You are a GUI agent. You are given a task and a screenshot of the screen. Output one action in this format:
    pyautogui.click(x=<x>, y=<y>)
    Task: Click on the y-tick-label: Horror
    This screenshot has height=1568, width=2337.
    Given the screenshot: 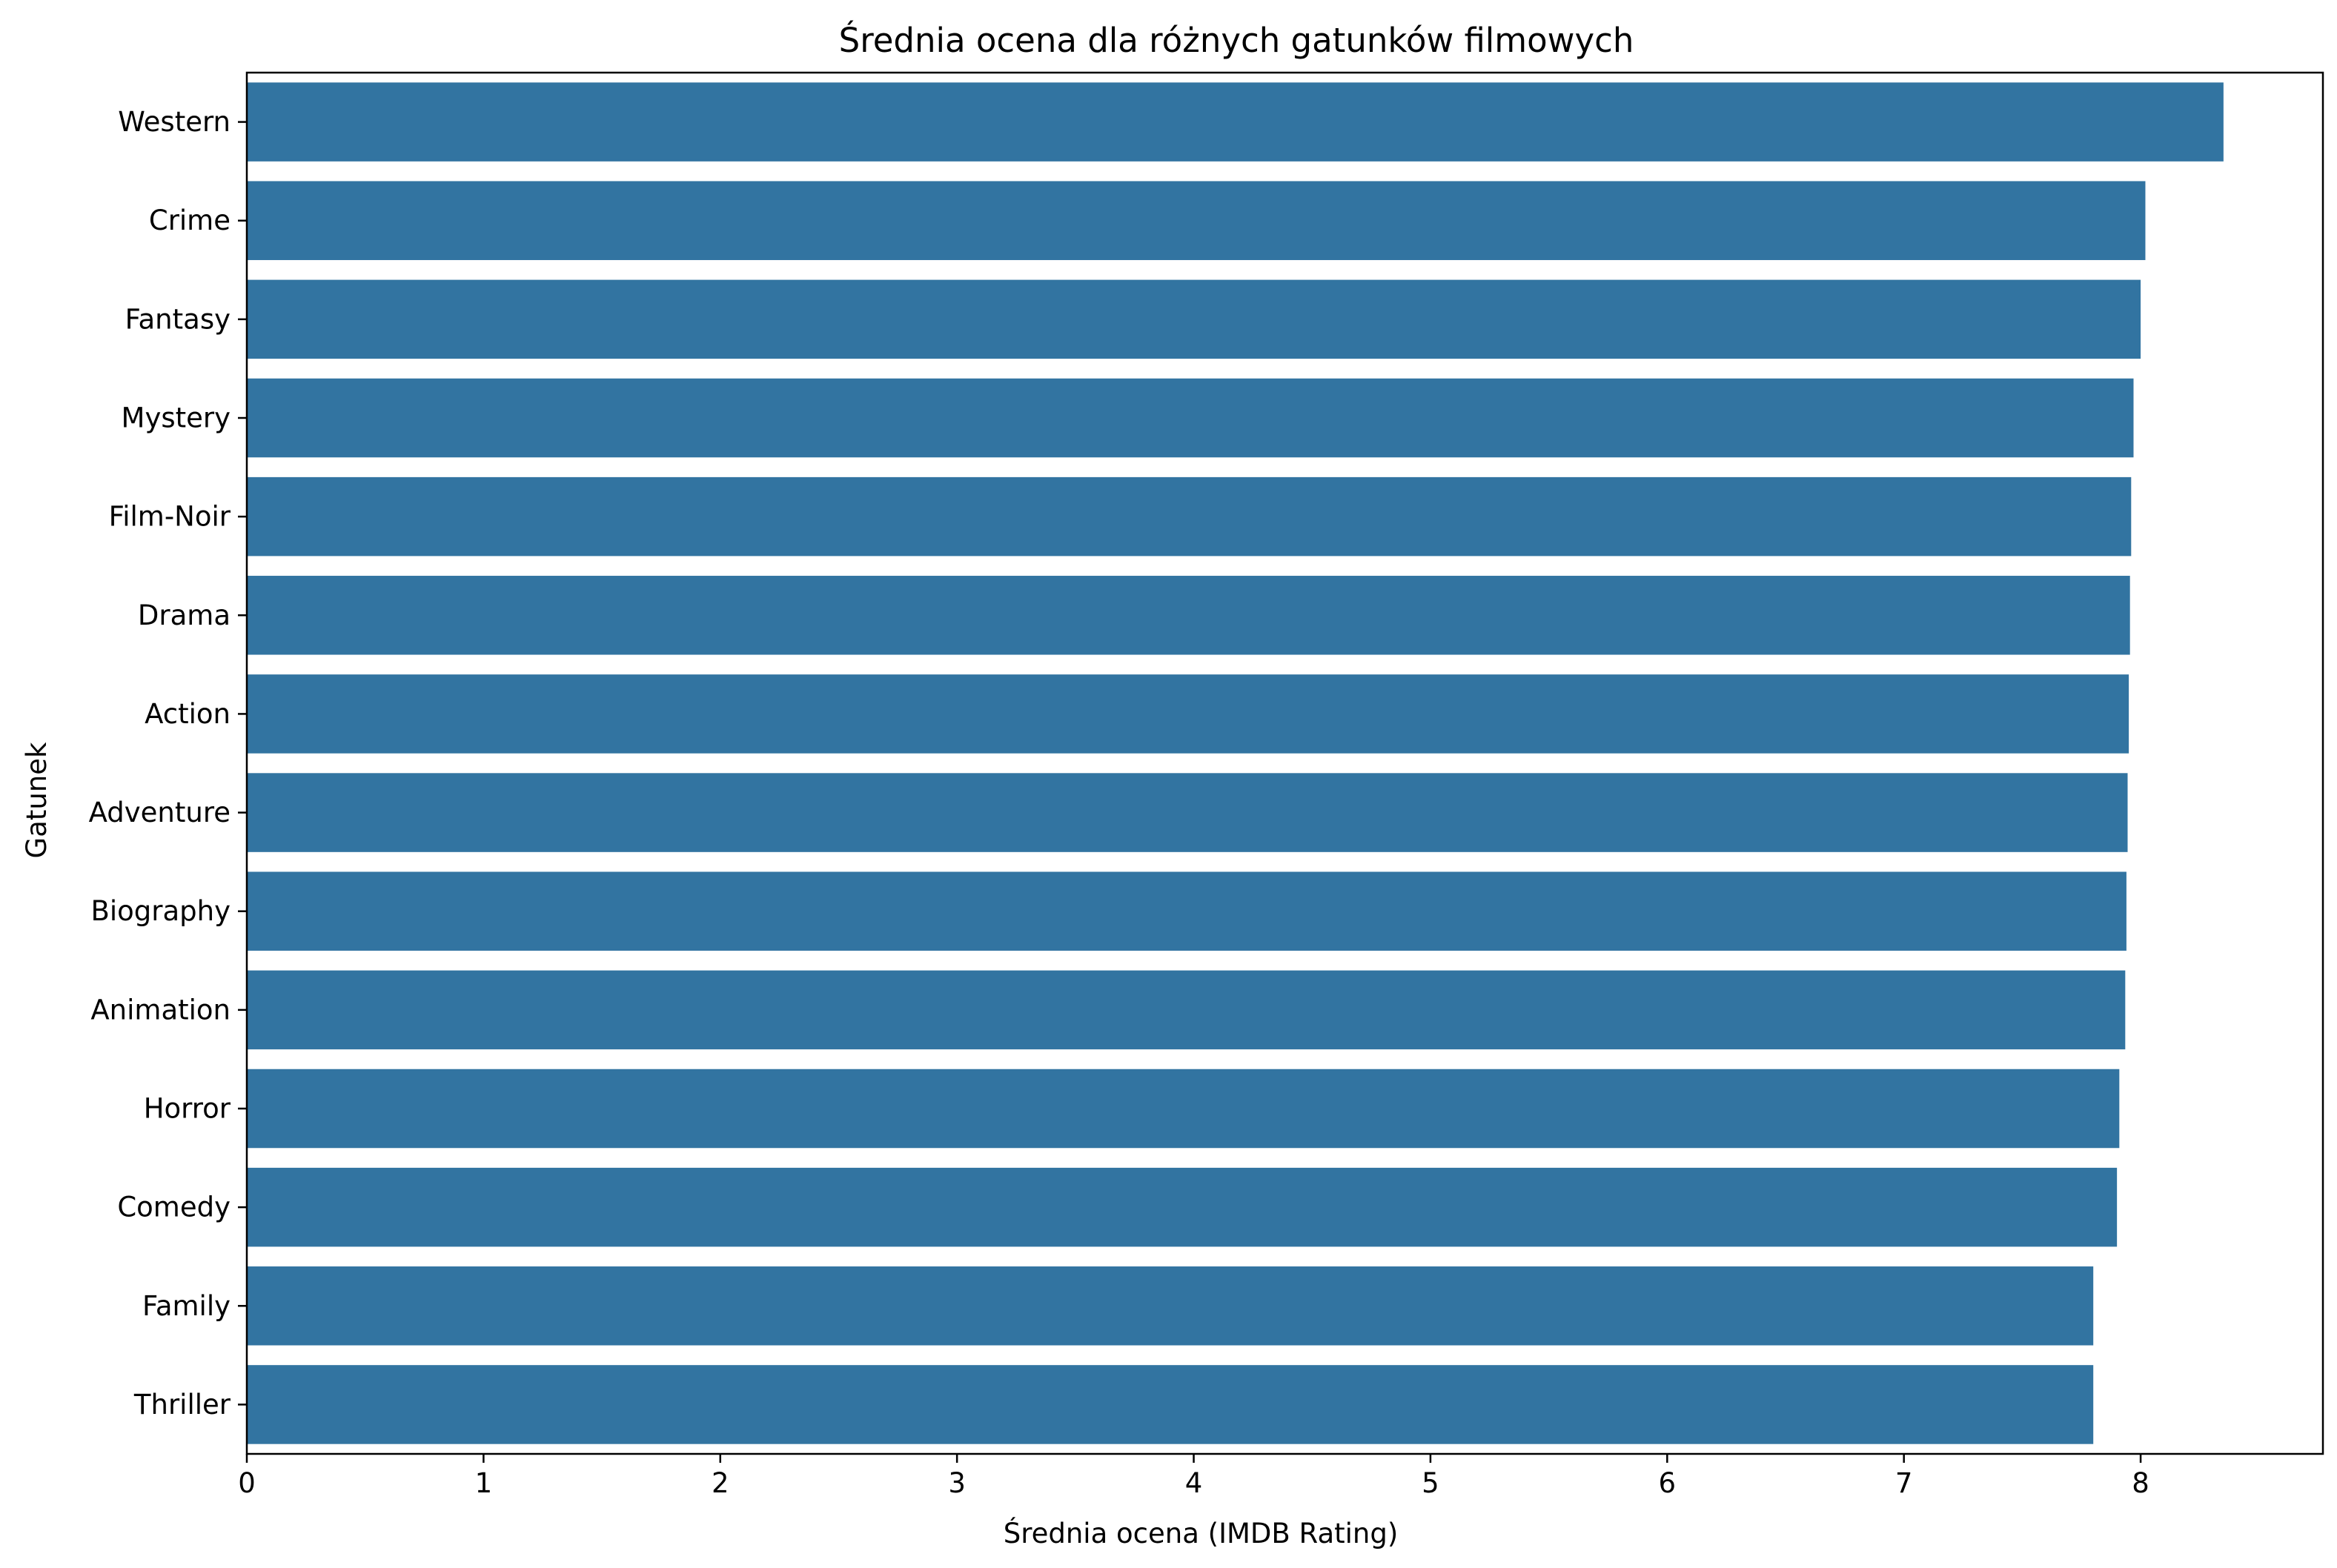 What is the action you would take?
    pyautogui.click(x=187, y=1109)
    